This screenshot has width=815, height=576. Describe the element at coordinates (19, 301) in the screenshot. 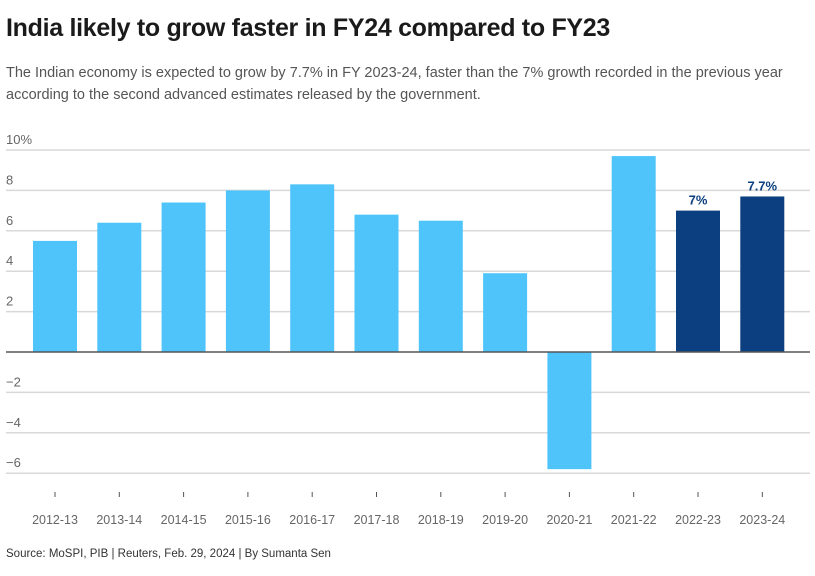

I see `y-axis-labels: 10% 8 6 4 2 −2 −4 −6` at that location.